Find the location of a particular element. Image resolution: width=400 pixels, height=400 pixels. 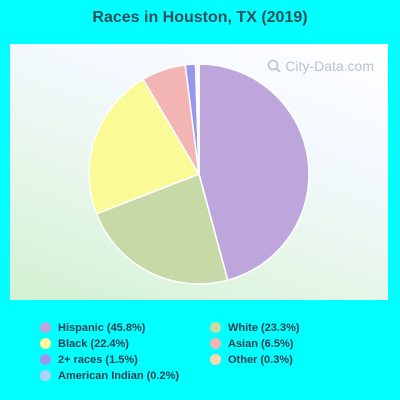

legend-label: Other (0.3%) is located at coordinates (260, 359).